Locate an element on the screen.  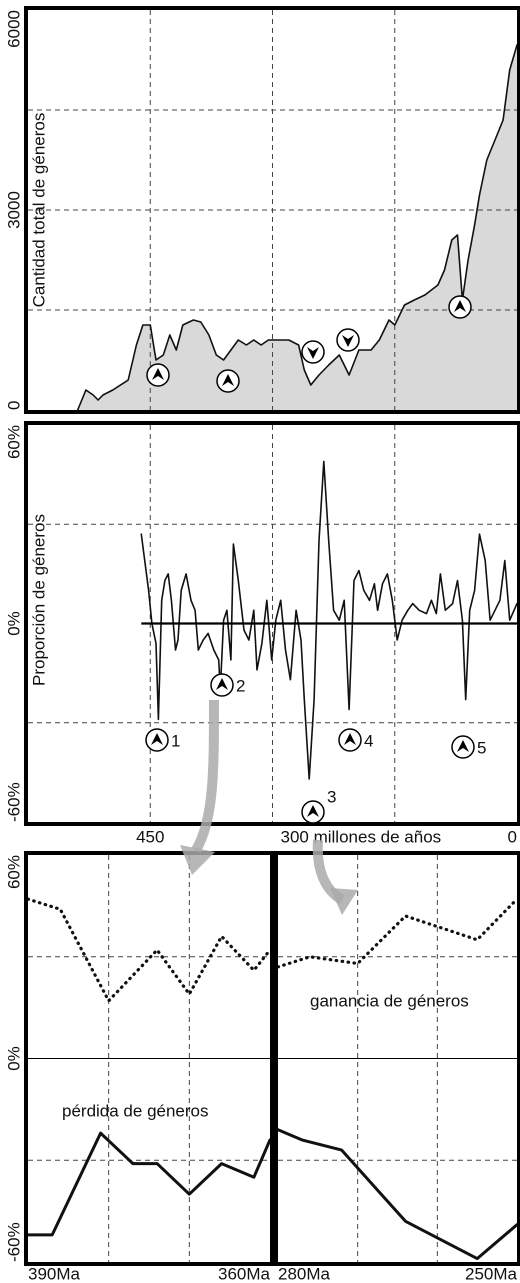
y-tick-label: 3000 is located at coordinates (13, 210).